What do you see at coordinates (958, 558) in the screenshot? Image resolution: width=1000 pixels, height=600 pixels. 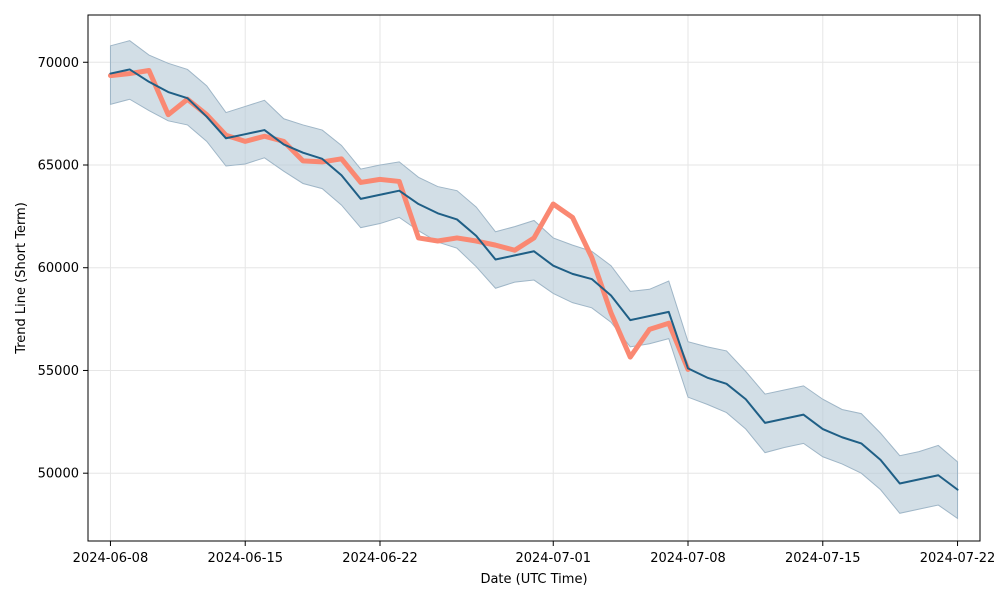 I see `x-tick-label-6: 2024-07-22` at bounding box center [958, 558].